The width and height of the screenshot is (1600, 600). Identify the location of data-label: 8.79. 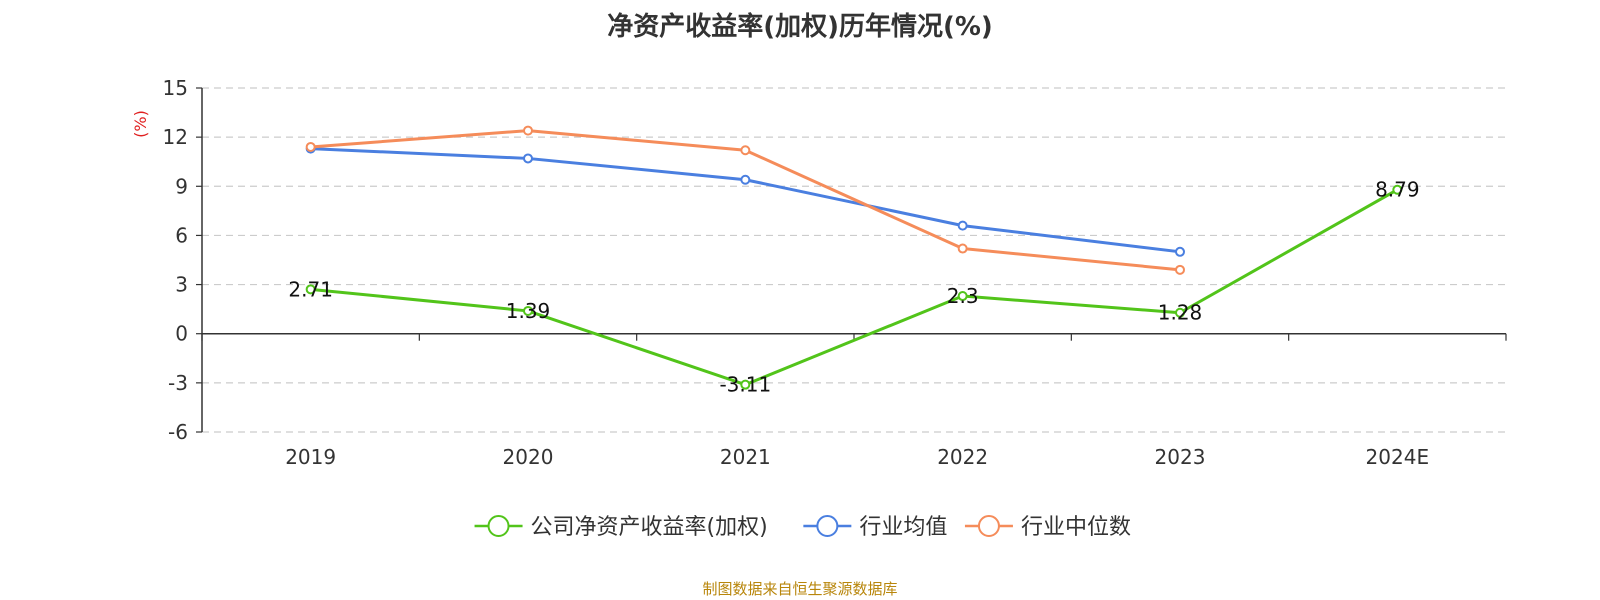
(1397, 190).